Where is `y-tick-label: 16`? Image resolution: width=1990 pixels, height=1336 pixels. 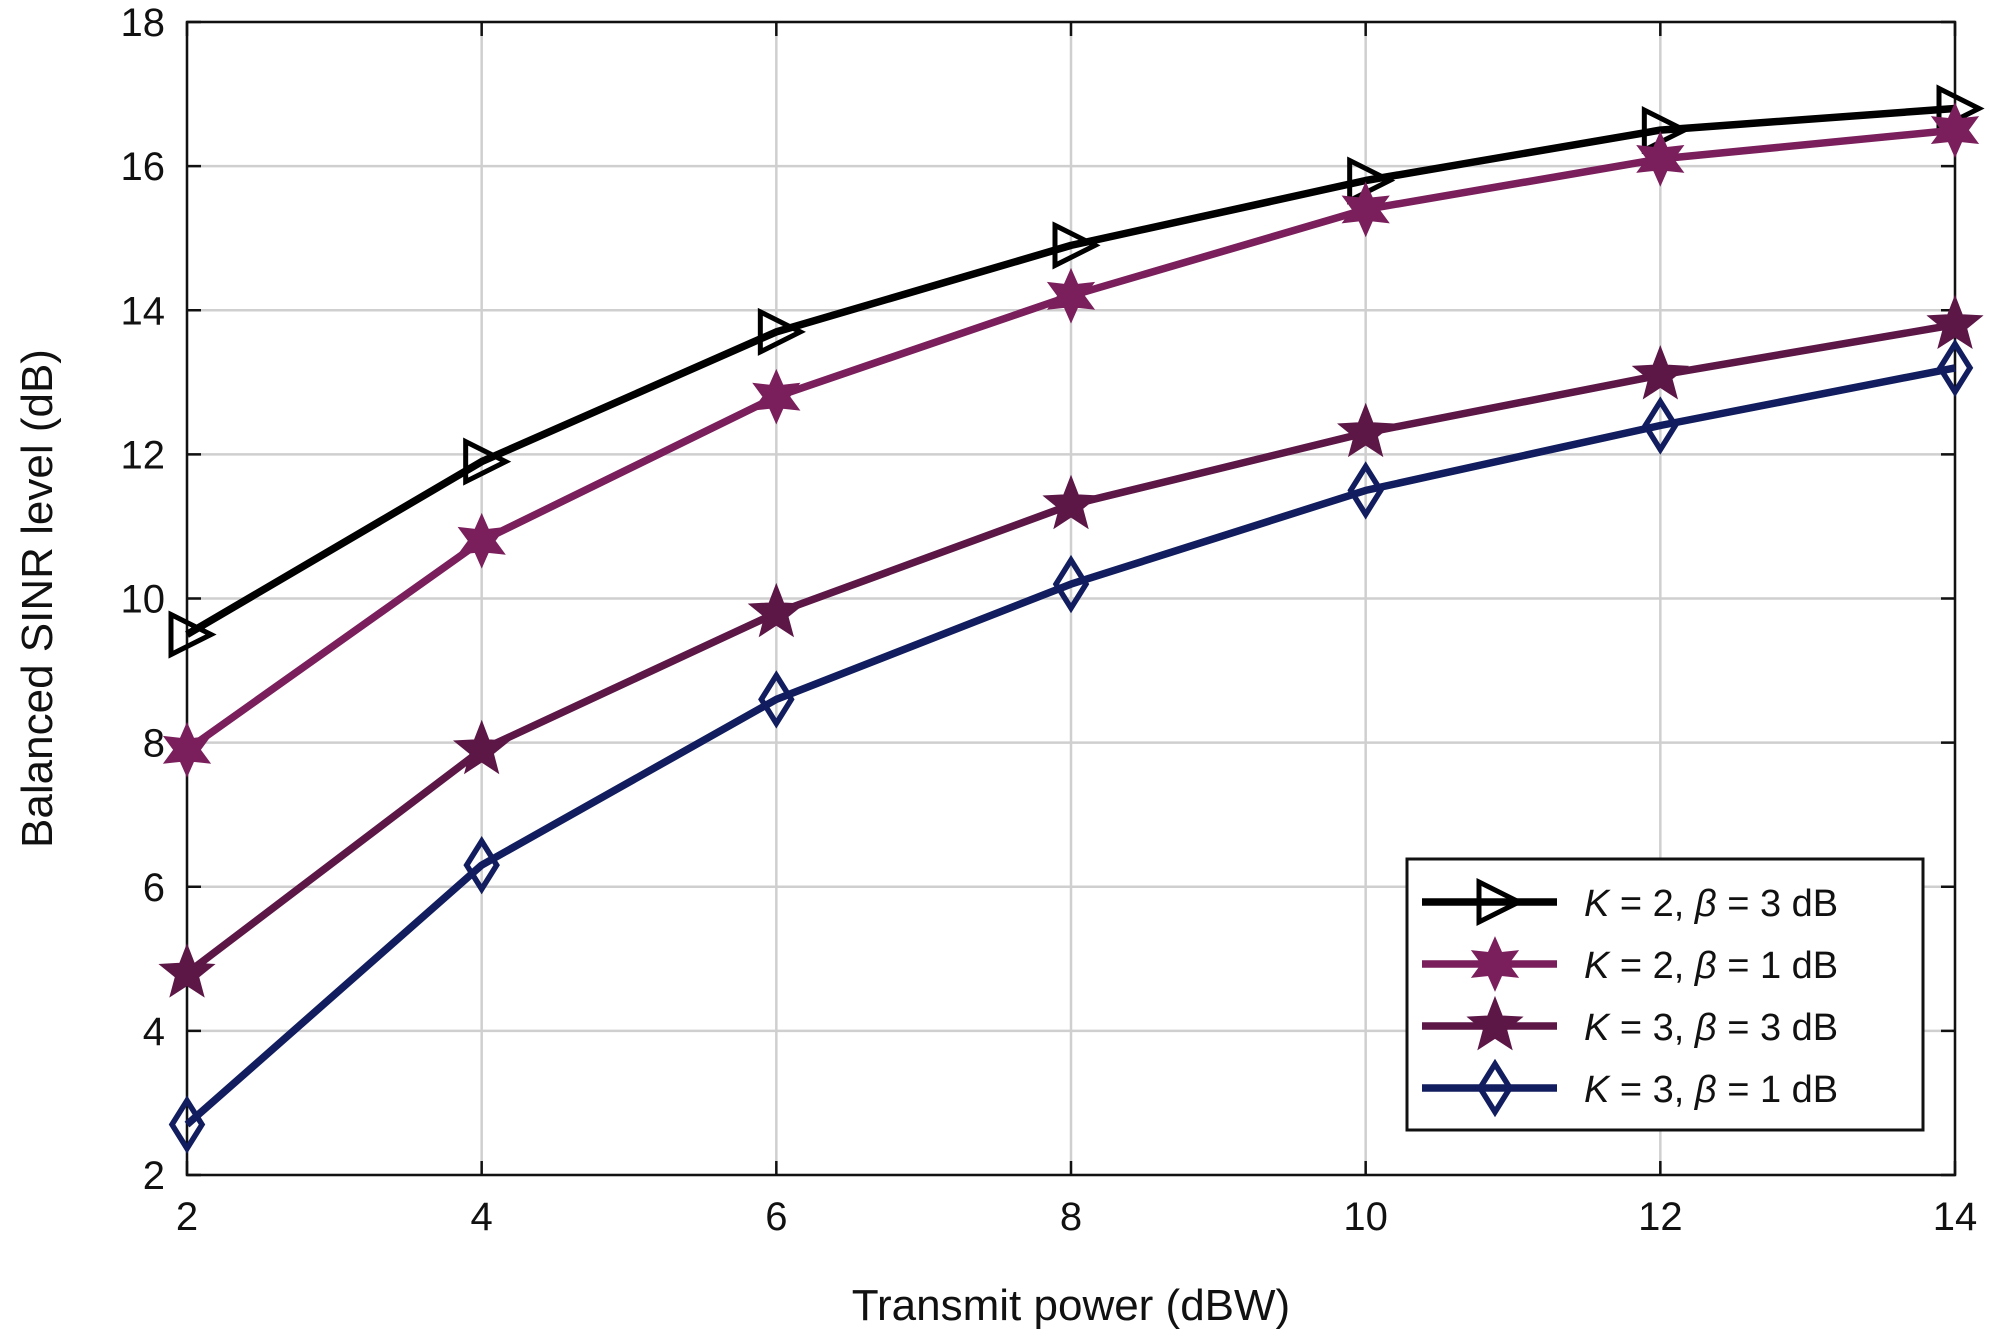
y-tick-label: 16 is located at coordinates (143, 167).